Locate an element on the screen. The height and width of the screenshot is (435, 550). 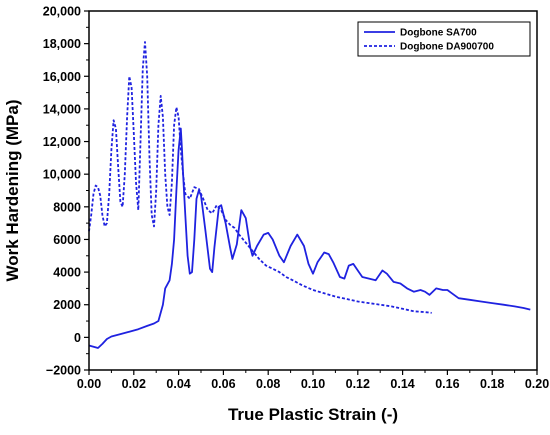
legend-box is located at coordinates (444, 39).